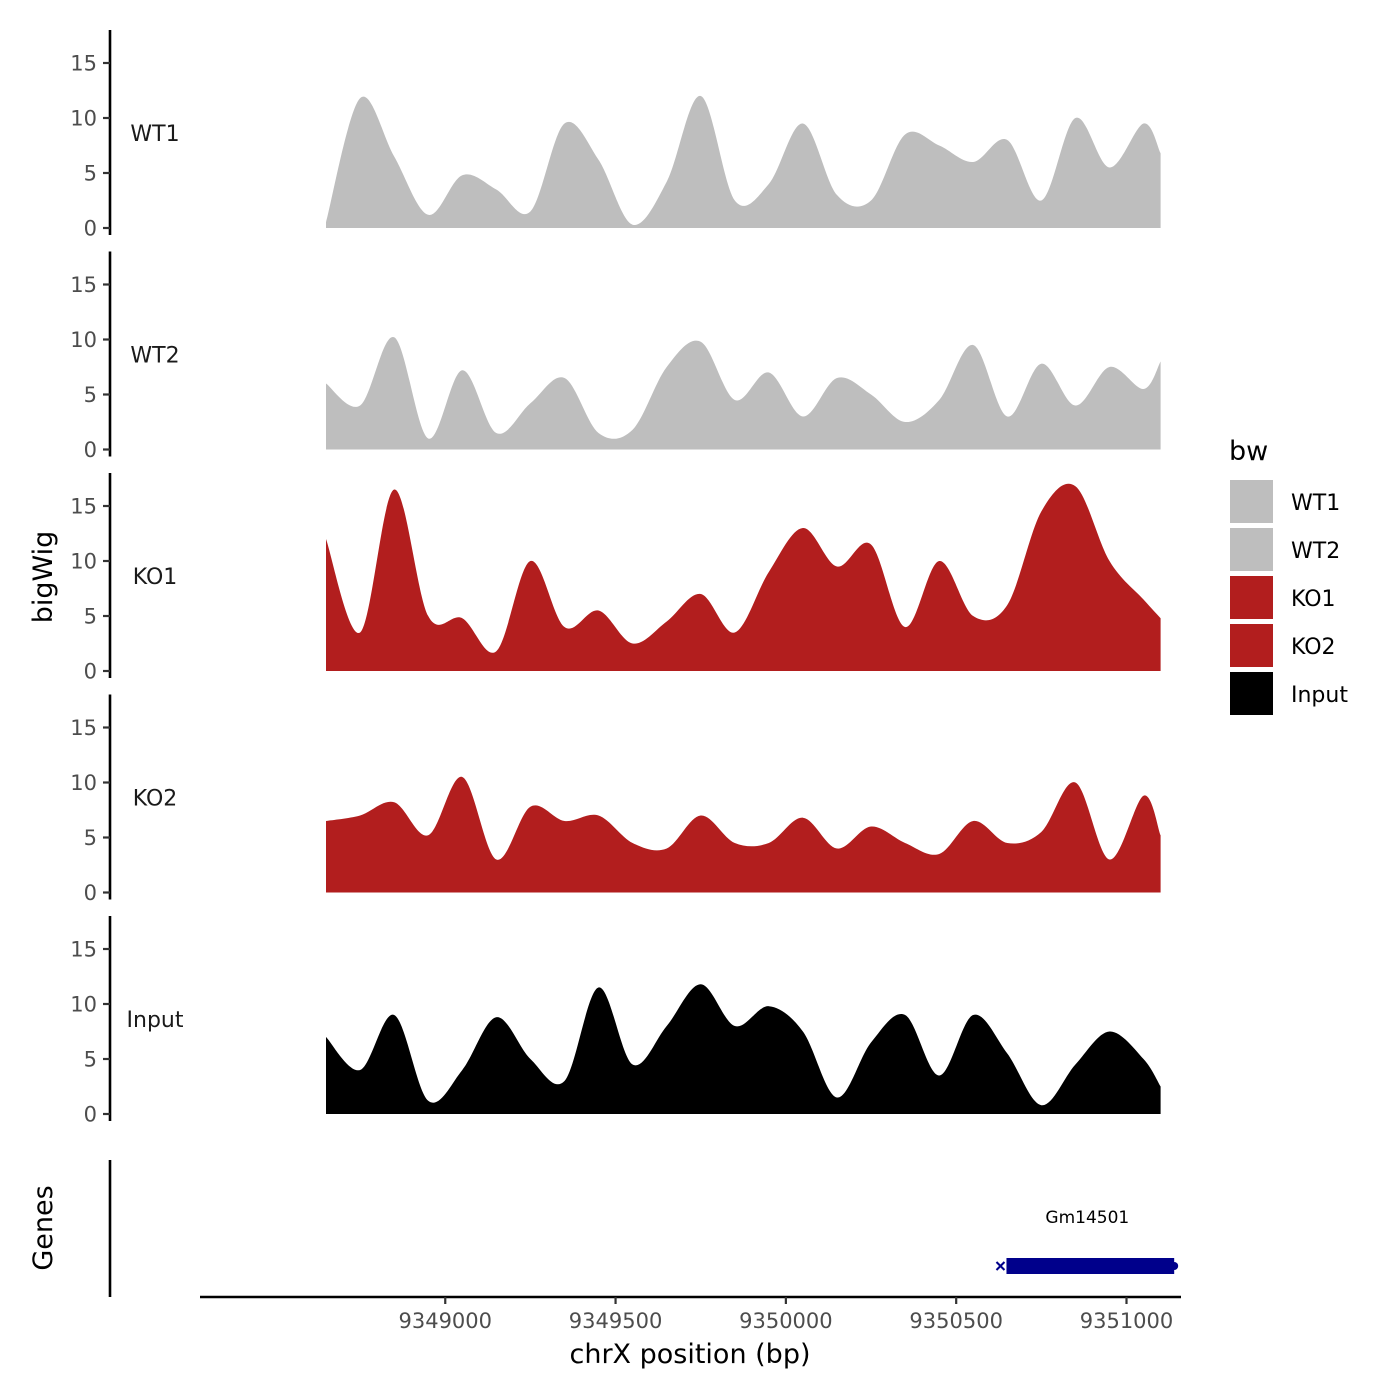 The height and width of the screenshot is (1400, 1400). What do you see at coordinates (1313, 647) in the screenshot?
I see `legend-label-KO2: KO2` at bounding box center [1313, 647].